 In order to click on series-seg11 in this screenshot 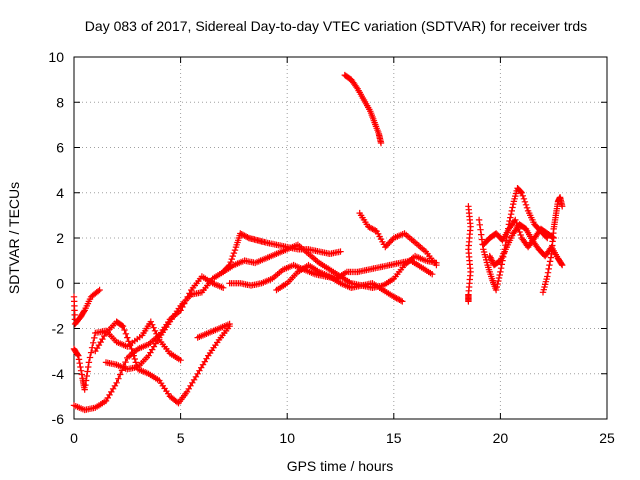, I will do `click(363, 109)`.